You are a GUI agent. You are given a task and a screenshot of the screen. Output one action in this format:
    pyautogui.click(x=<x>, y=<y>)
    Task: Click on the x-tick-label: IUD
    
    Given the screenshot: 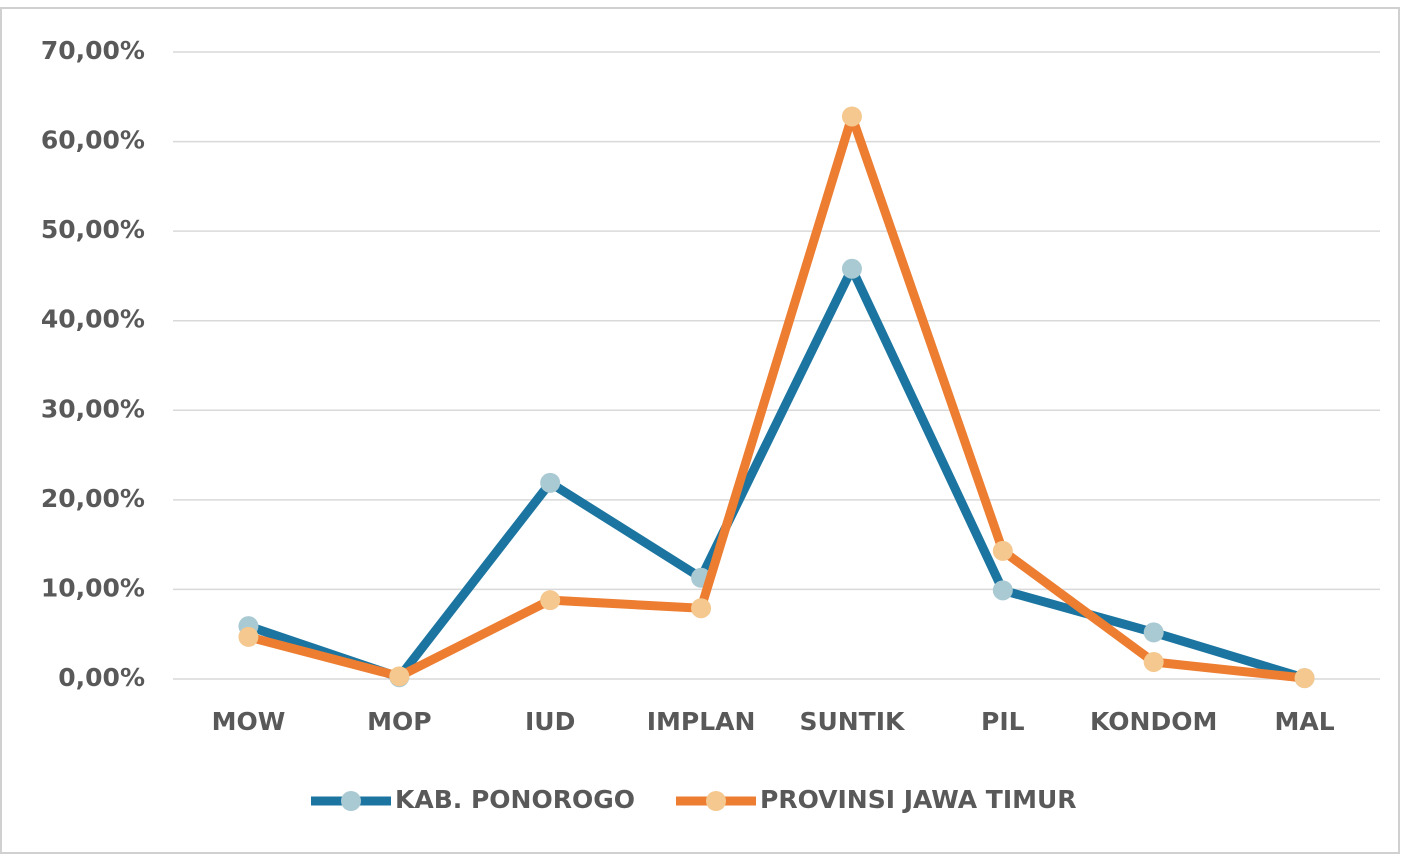 What is the action you would take?
    pyautogui.click(x=550, y=721)
    